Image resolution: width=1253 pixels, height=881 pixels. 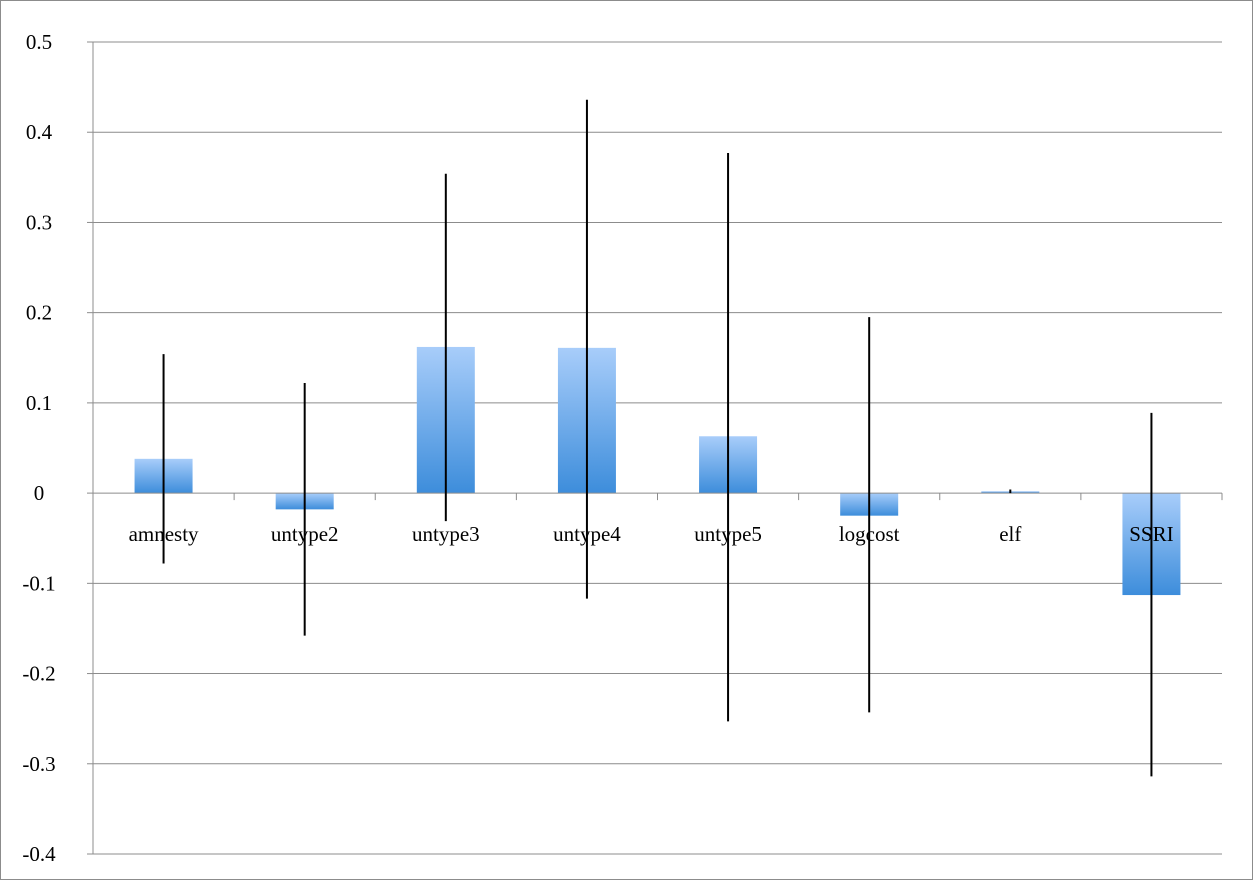 I want to click on category-label-elf: elf, so click(x=1010, y=534).